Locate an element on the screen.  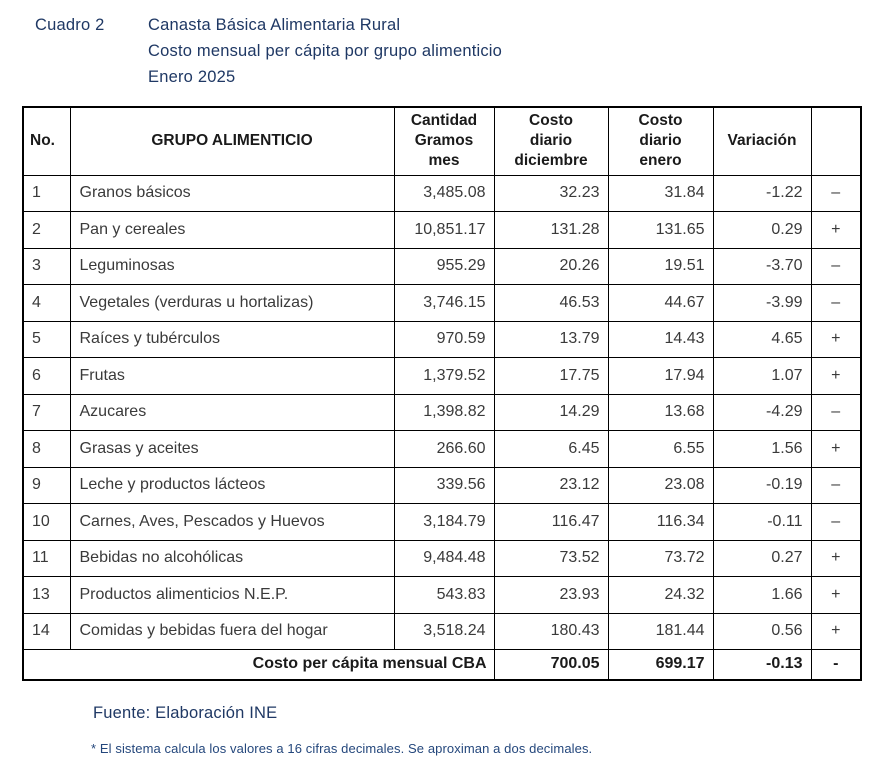
total-variation: -0.13 is located at coordinates (762, 664).